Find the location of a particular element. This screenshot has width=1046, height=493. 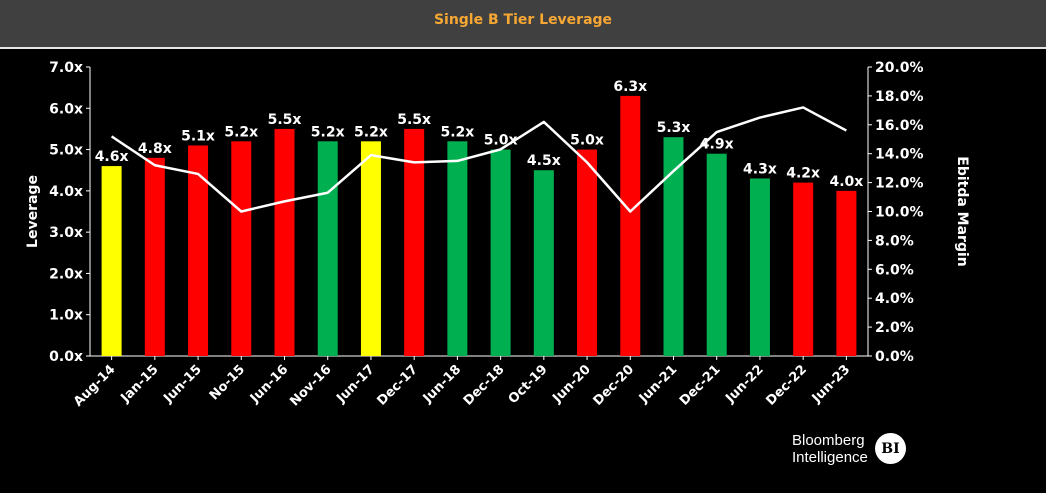

right-tick-label: 2.0% is located at coordinates (894, 328).